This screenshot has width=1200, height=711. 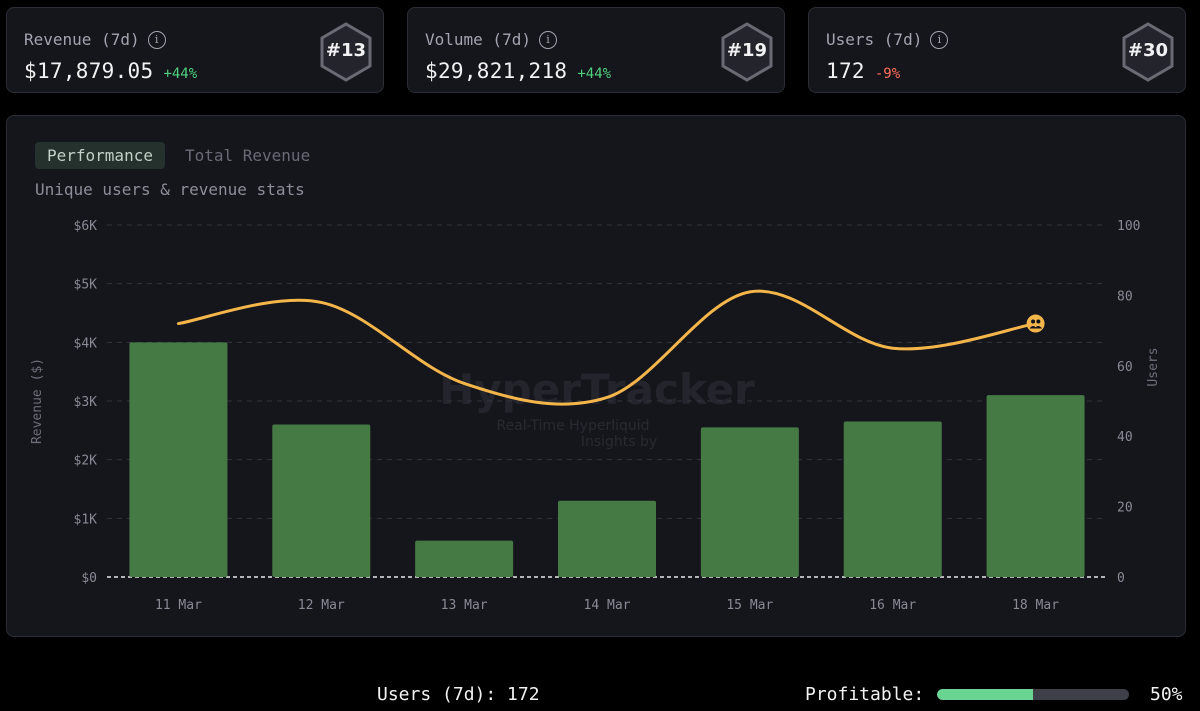 I want to click on rank-badge-volume: #19, so click(x=747, y=52).